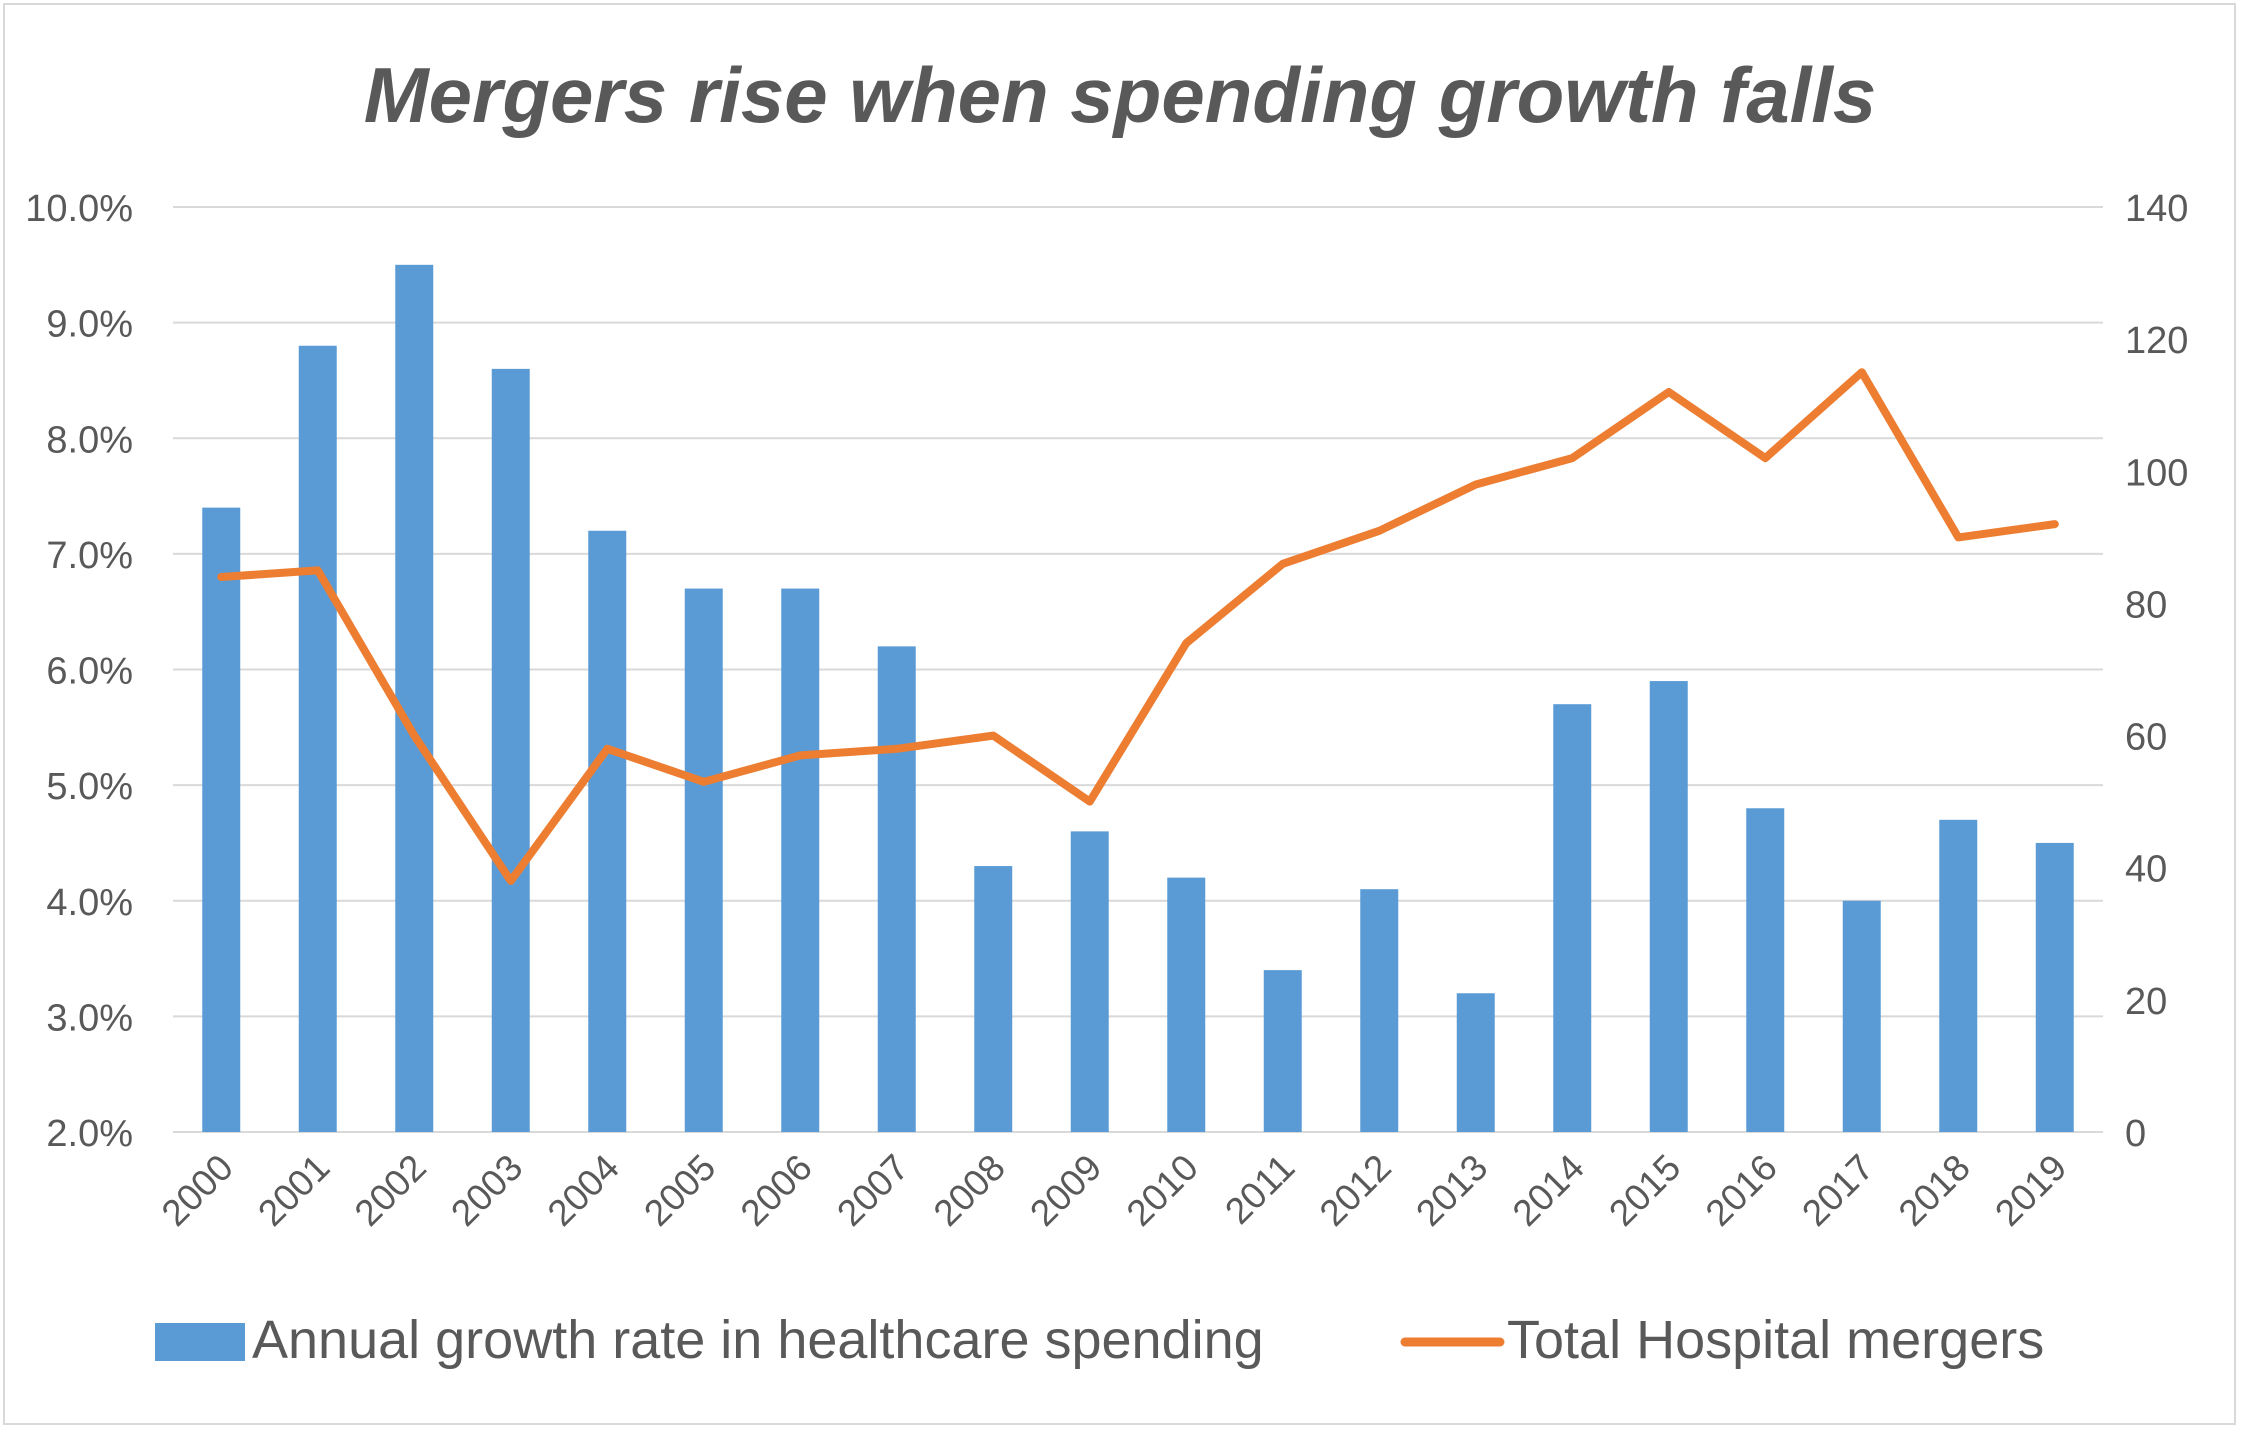 The height and width of the screenshot is (1430, 2241). What do you see at coordinates (583, 1190) in the screenshot?
I see `x-tick-label: 2004` at bounding box center [583, 1190].